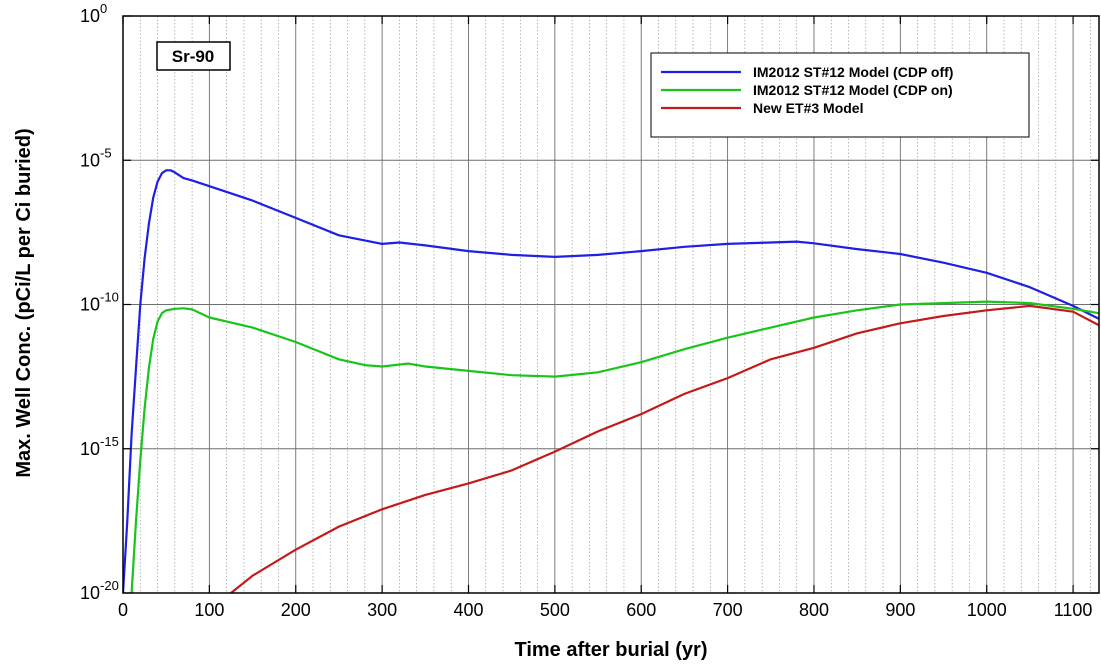  What do you see at coordinates (93, 13) in the screenshot?
I see `y-tick-label: 10⁰` at bounding box center [93, 13].